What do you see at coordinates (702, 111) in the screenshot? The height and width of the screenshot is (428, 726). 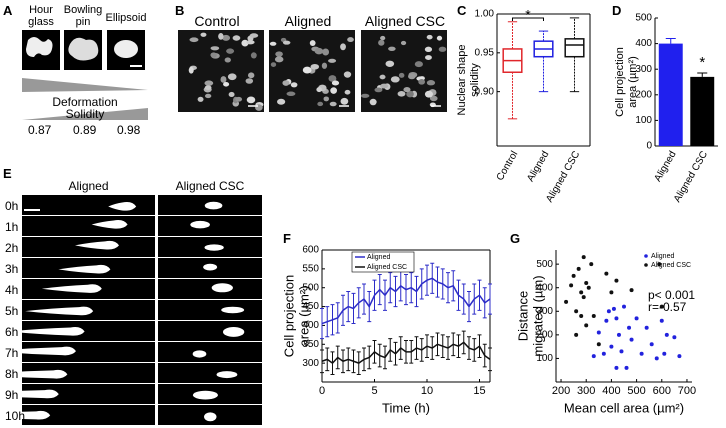 I see `bar` at bounding box center [702, 111].